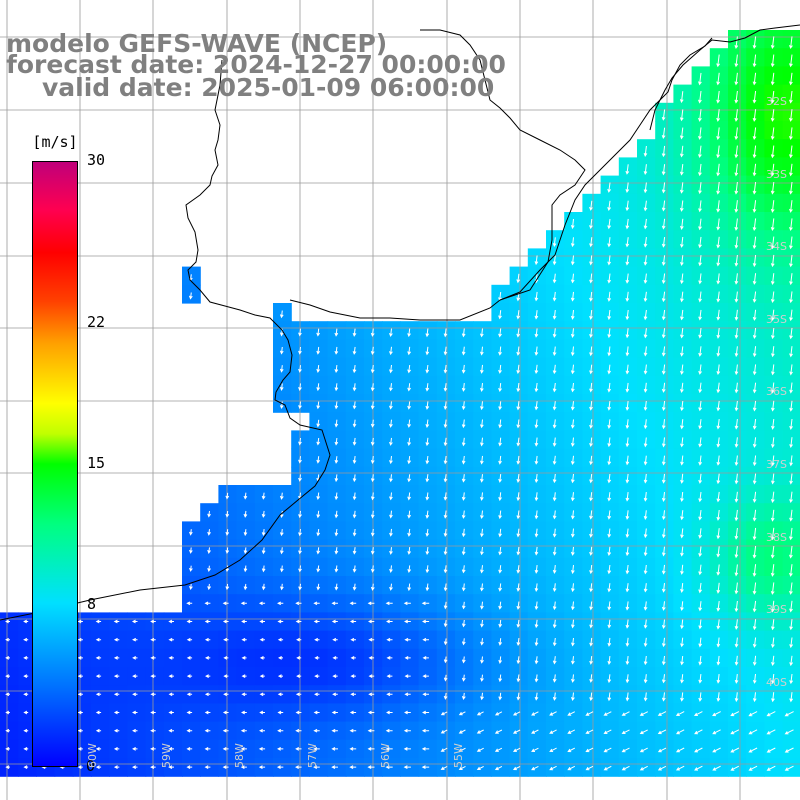 This screenshot has width=800, height=800. What do you see at coordinates (55, 464) in the screenshot?
I see `colorbar` at bounding box center [55, 464].